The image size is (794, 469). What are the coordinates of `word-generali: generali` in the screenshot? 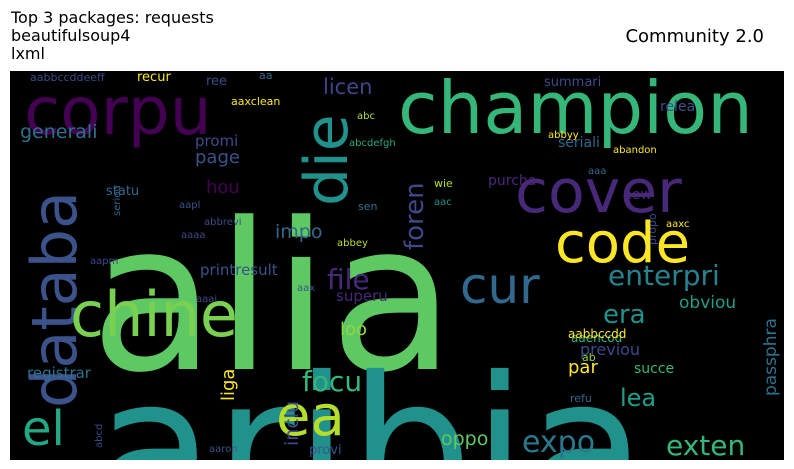 It's located at (59, 132).